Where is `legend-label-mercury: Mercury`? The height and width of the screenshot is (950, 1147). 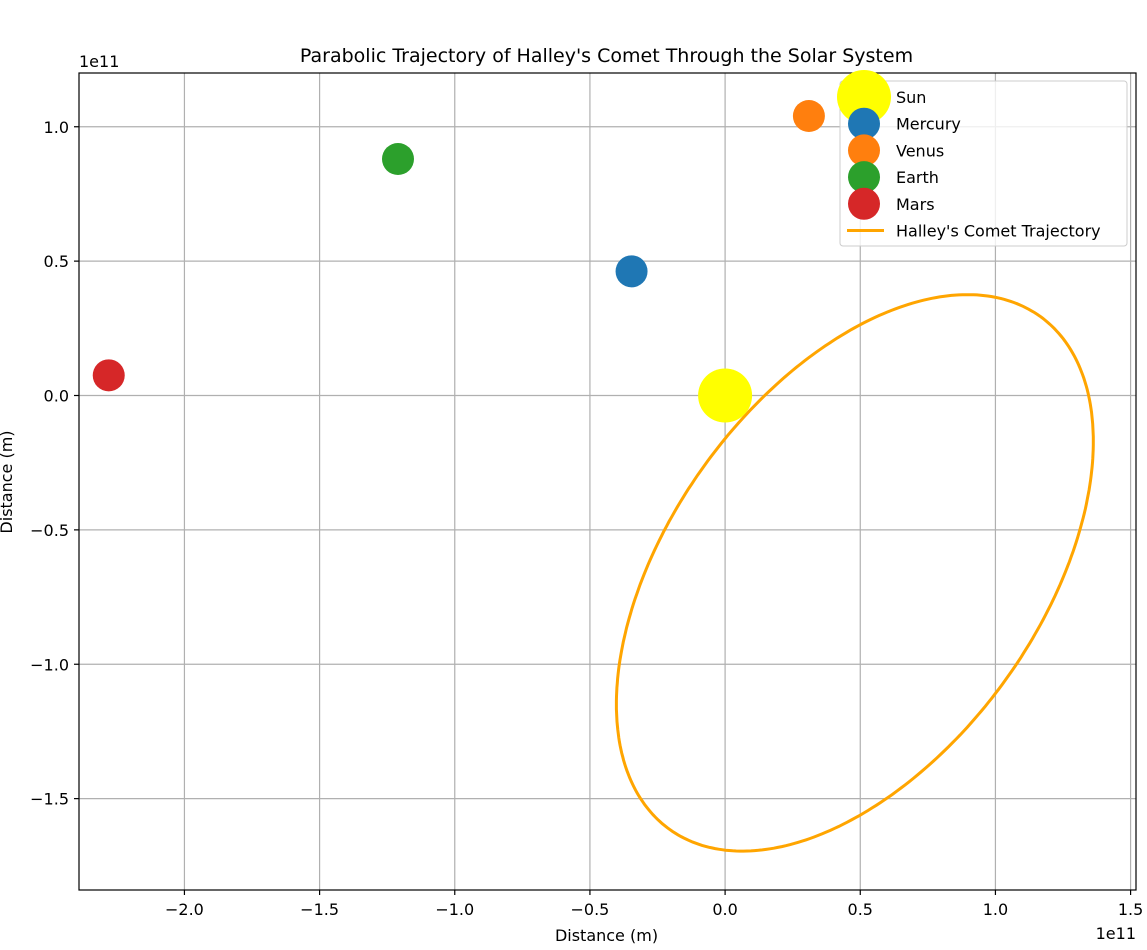 legend-label-mercury: Mercury is located at coordinates (928, 124).